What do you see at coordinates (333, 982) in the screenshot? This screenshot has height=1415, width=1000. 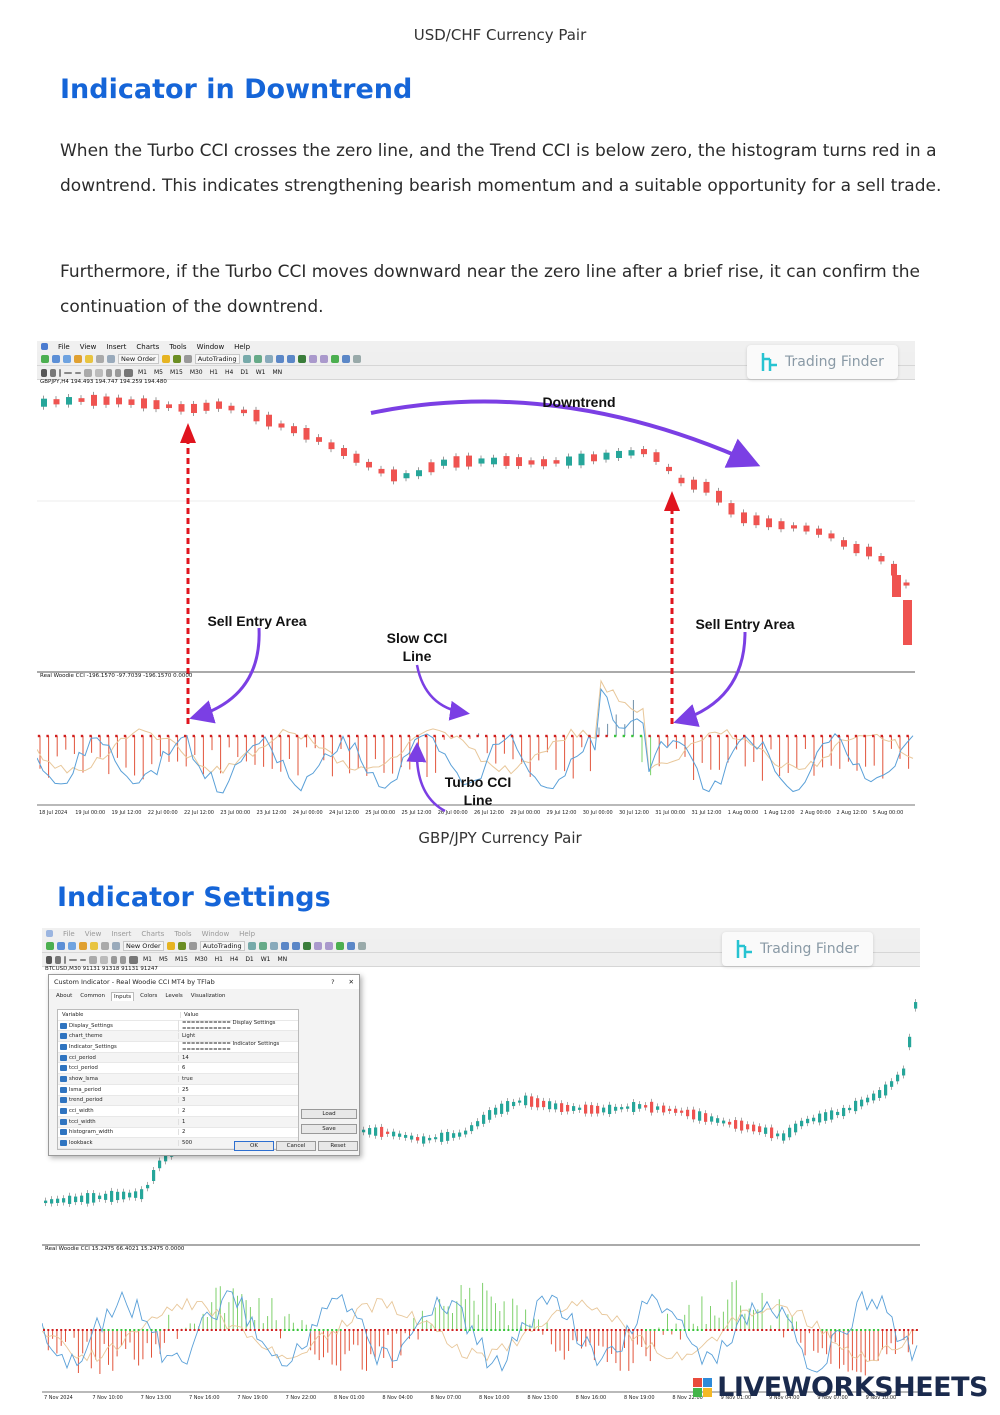 I see `help-icon: ?` at bounding box center [333, 982].